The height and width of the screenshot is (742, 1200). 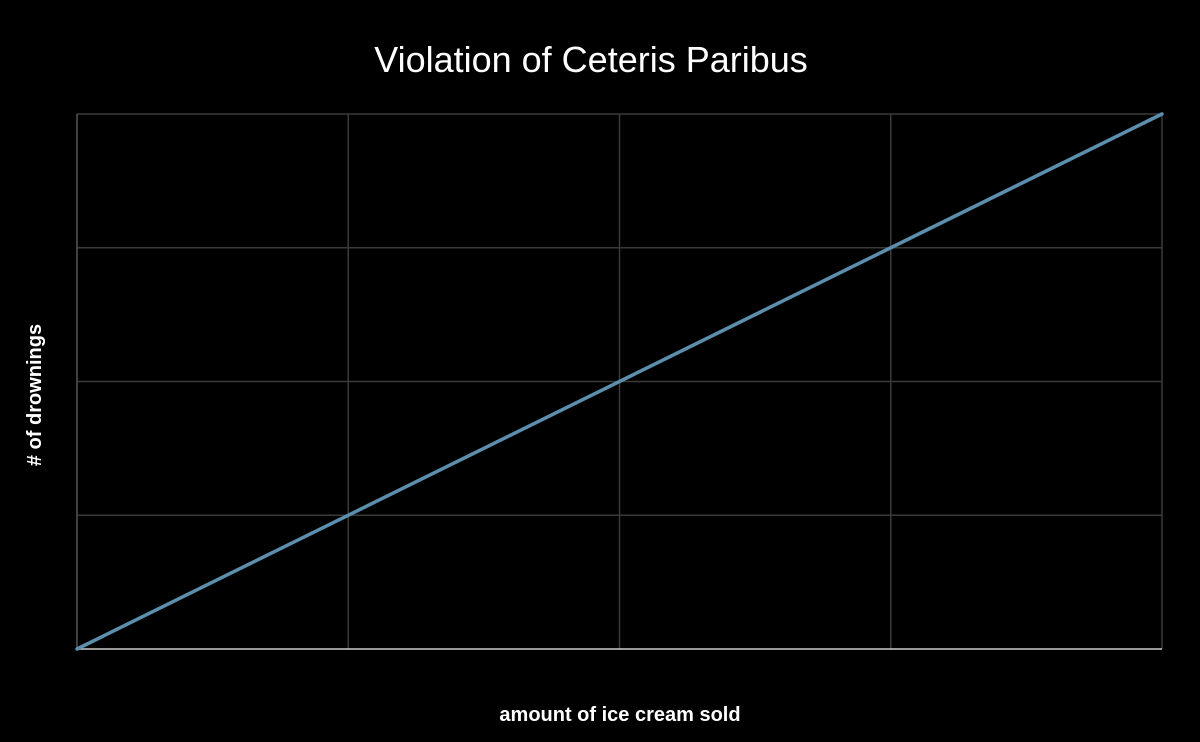 What do you see at coordinates (591, 59) in the screenshot?
I see `chart-title: Violation of Ceteris Paribus` at bounding box center [591, 59].